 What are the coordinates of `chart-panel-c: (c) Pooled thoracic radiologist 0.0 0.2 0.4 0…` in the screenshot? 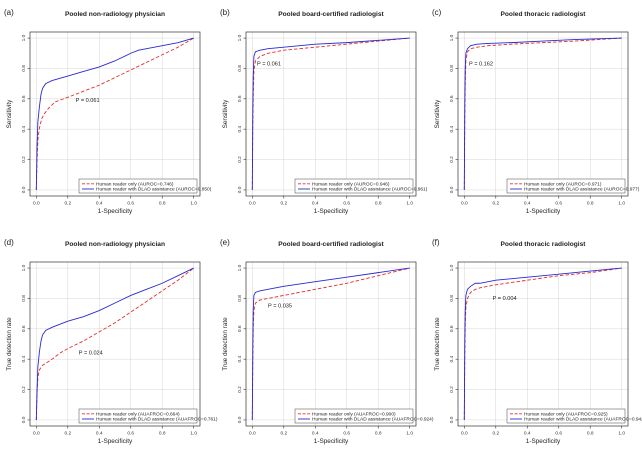 It's located at (536, 111).